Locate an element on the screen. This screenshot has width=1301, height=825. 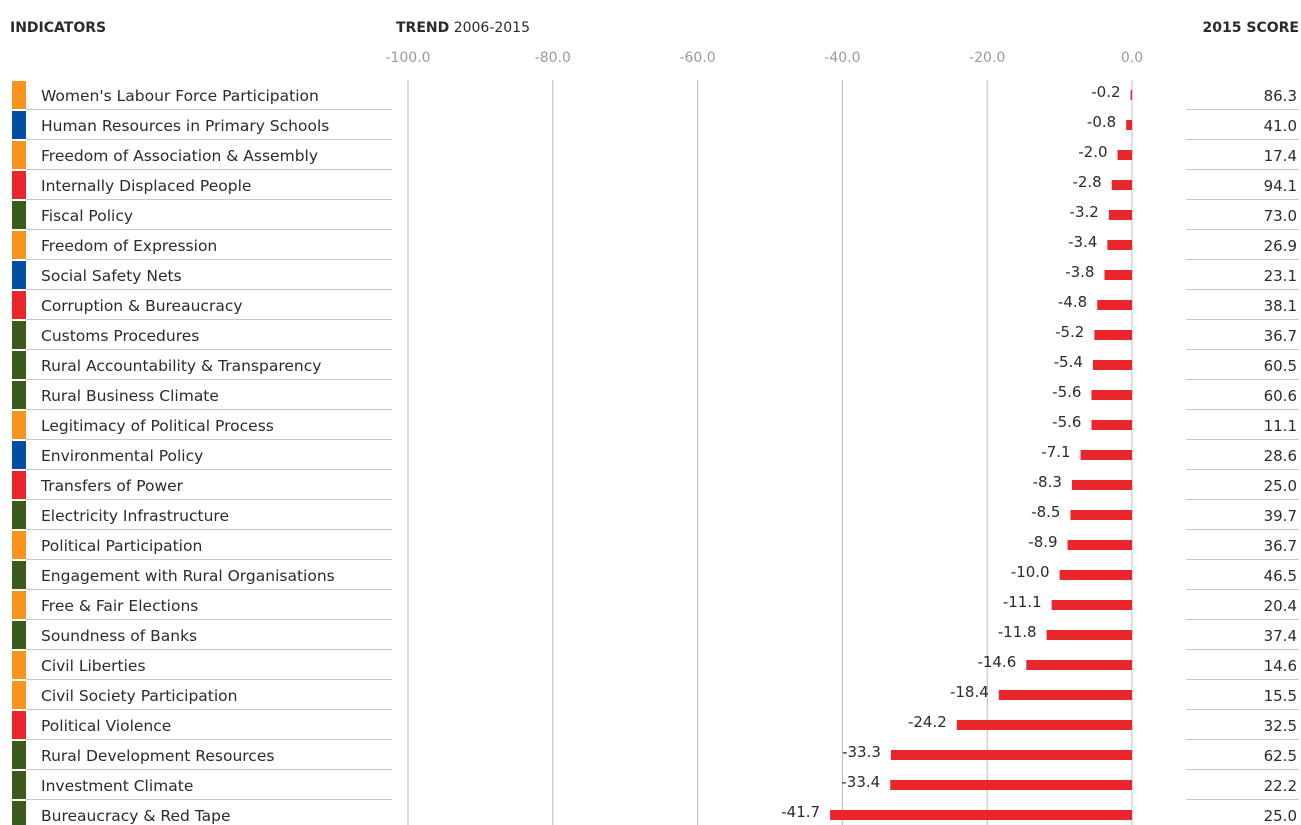
x-tick-label: -40.0 is located at coordinates (842, 58).